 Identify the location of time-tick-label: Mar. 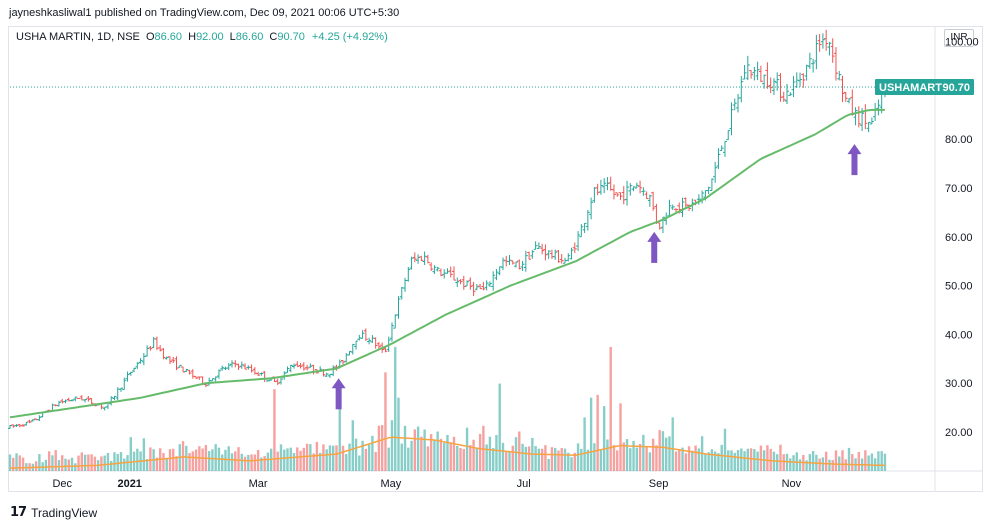
(258, 484).